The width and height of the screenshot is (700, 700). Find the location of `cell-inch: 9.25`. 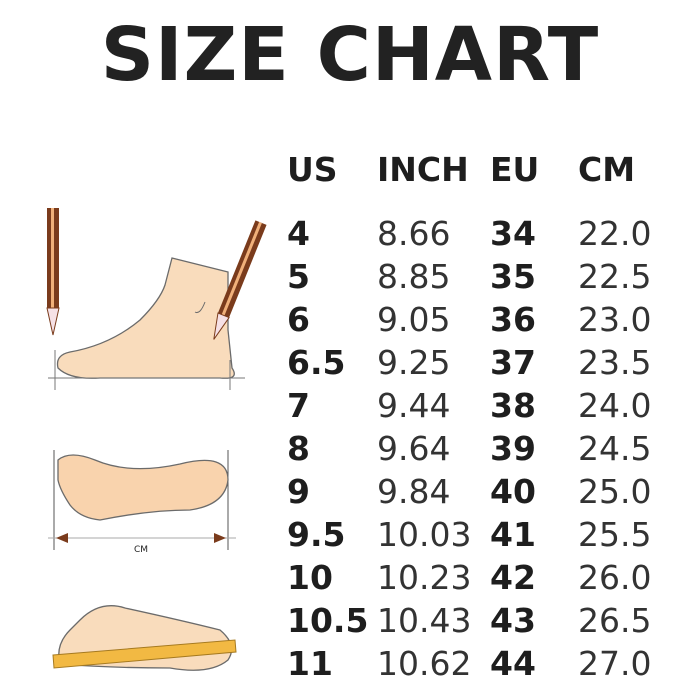

cell-inch: 9.25 is located at coordinates (414, 362).